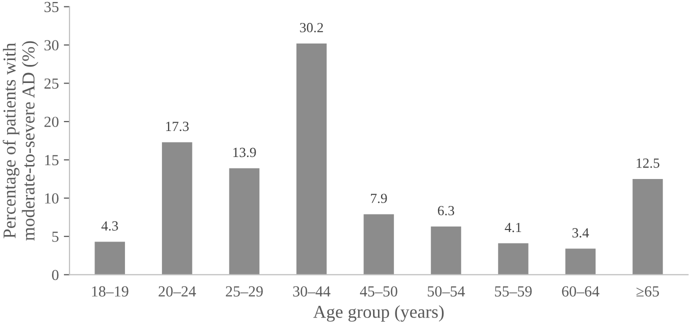  What do you see at coordinates (110, 291) in the screenshot?
I see `x-tick-label: 18–19` at bounding box center [110, 291].